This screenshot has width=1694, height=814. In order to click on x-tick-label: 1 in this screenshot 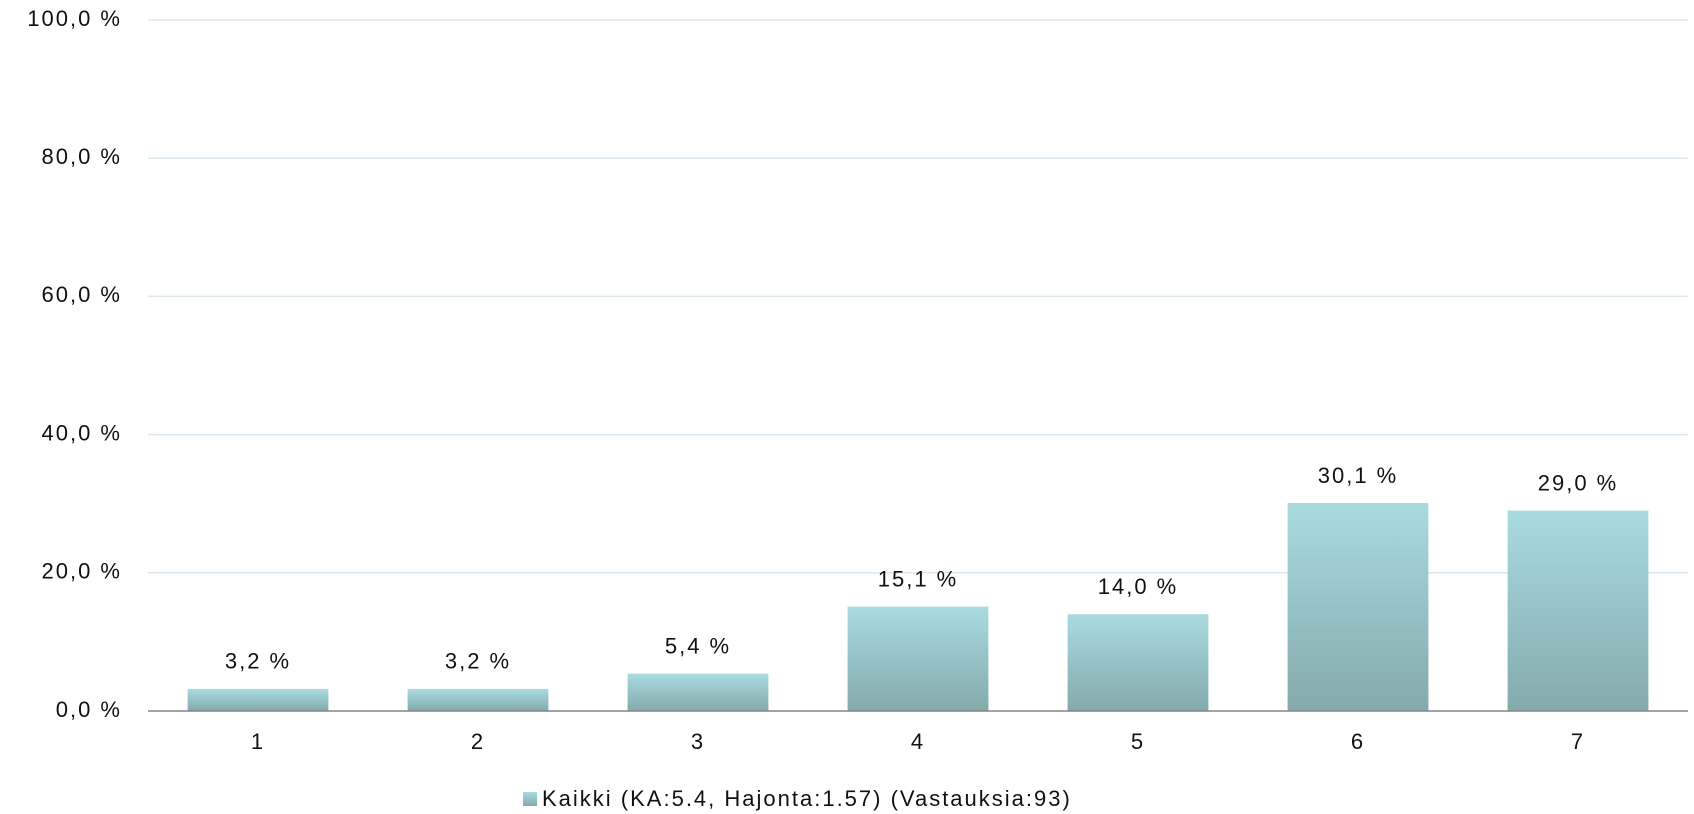, I will do `click(258, 741)`.